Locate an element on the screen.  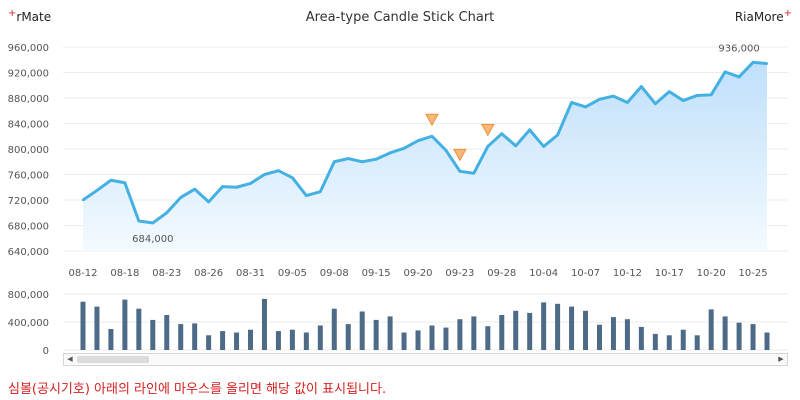
x-tick-label: 10-12 is located at coordinates (627, 273).